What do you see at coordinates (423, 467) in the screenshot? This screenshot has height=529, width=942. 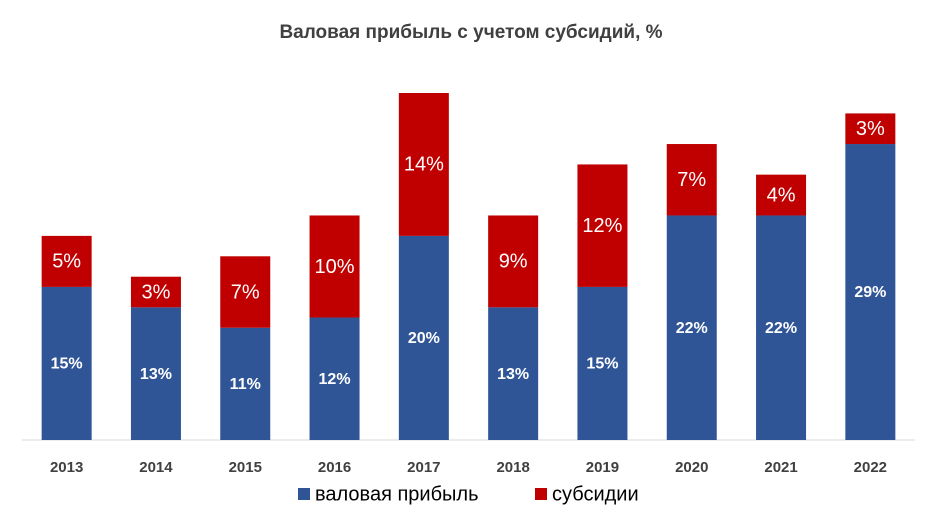 I see `x-tick-label: 2017` at bounding box center [423, 467].